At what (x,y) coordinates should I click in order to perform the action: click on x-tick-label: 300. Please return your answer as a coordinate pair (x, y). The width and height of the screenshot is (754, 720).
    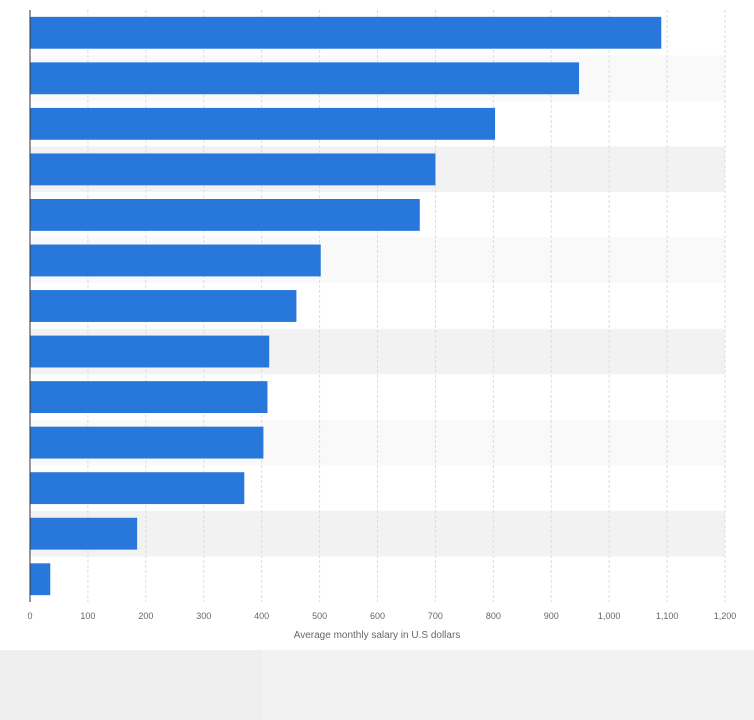
    Looking at the image, I should click on (203, 616).